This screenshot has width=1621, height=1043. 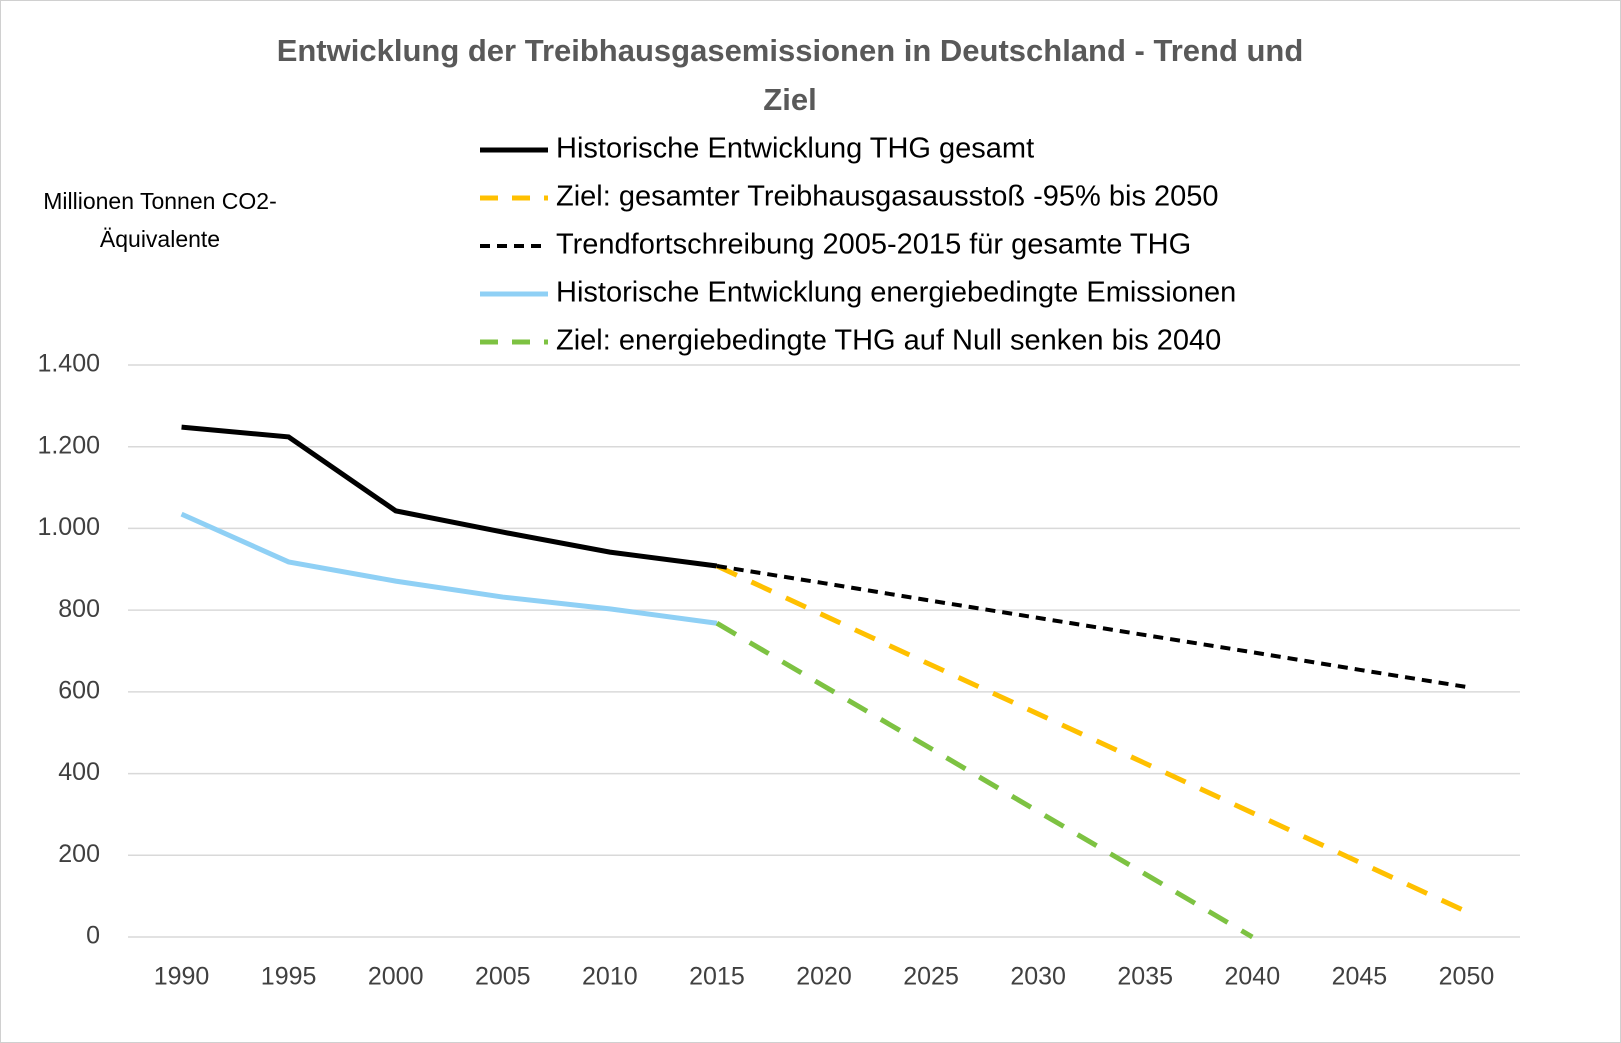 What do you see at coordinates (79, 854) in the screenshot?
I see `y-tick-label: 200` at bounding box center [79, 854].